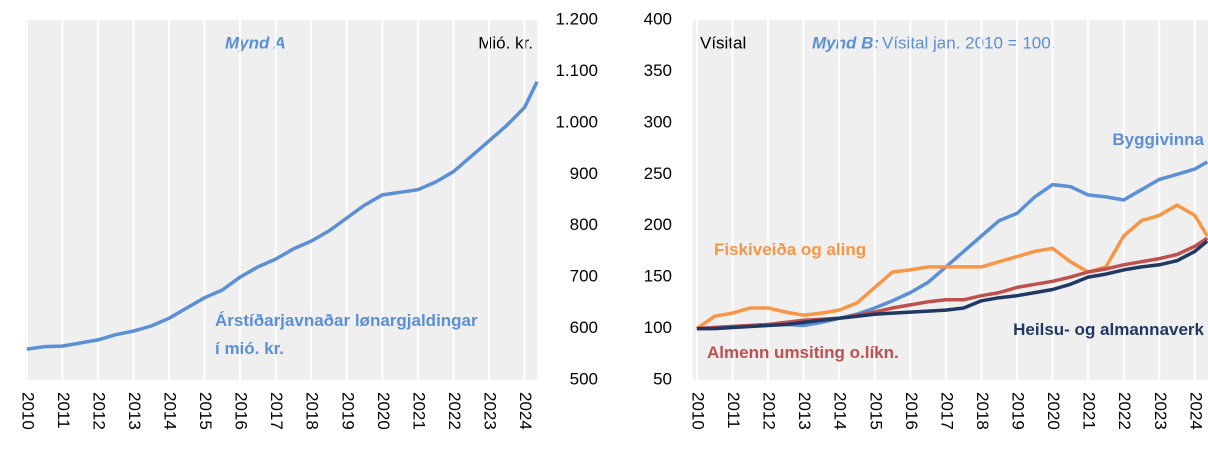  Describe the element at coordinates (845, 42) in the screenshot. I see `chart-title: Mynd B:` at that location.